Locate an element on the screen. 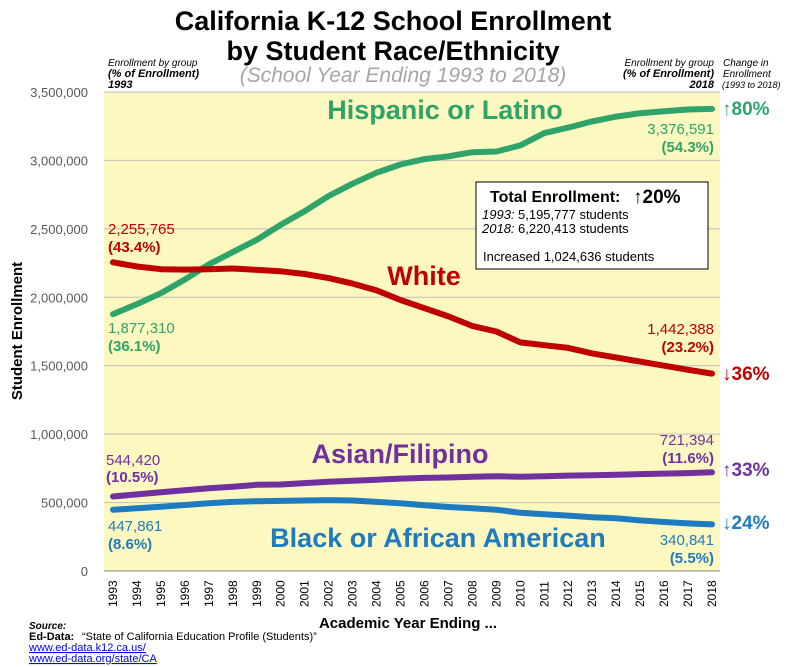  x-tick-label: 2013 is located at coordinates (592, 593).